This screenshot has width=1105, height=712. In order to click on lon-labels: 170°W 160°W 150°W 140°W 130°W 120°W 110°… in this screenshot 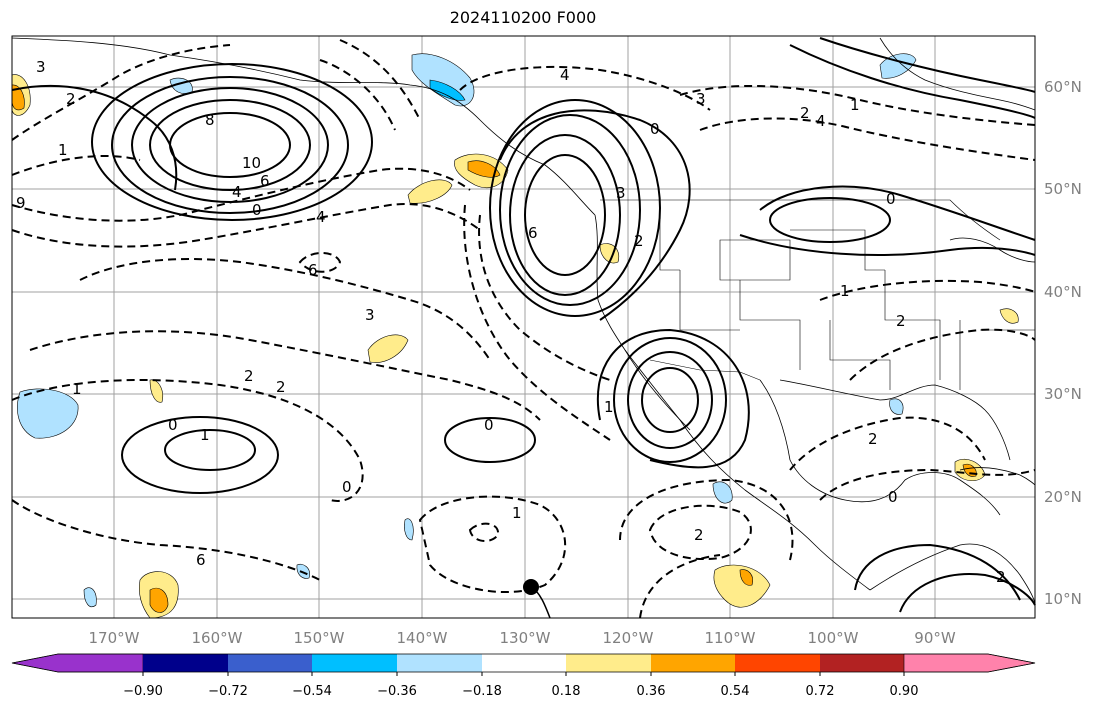, I will do `click(522, 638)`.